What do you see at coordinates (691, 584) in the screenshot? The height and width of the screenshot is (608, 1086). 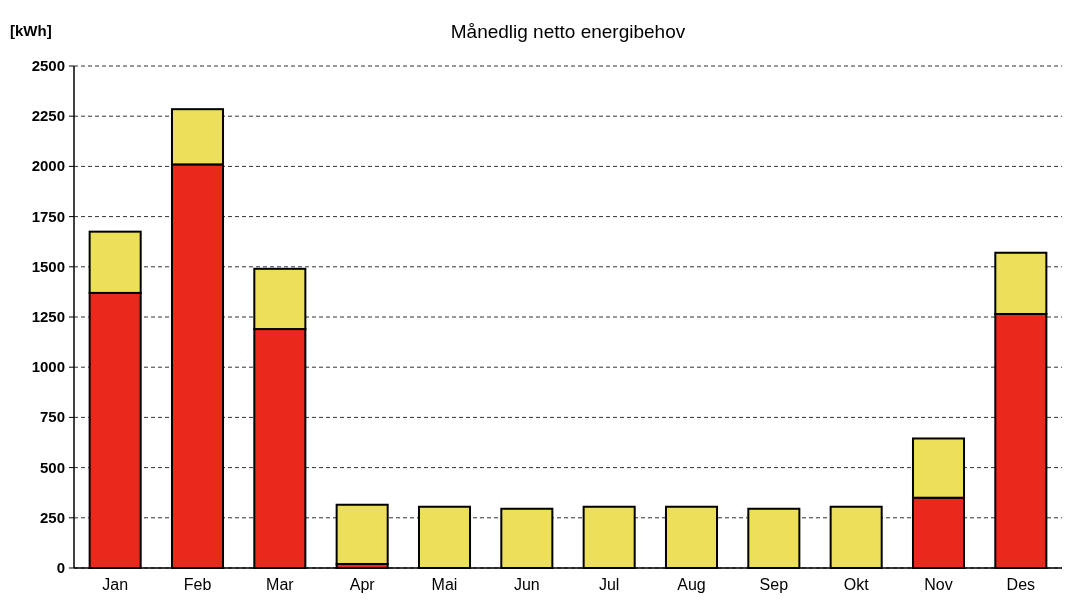 I see `x-tick-label: Aug` at bounding box center [691, 584].